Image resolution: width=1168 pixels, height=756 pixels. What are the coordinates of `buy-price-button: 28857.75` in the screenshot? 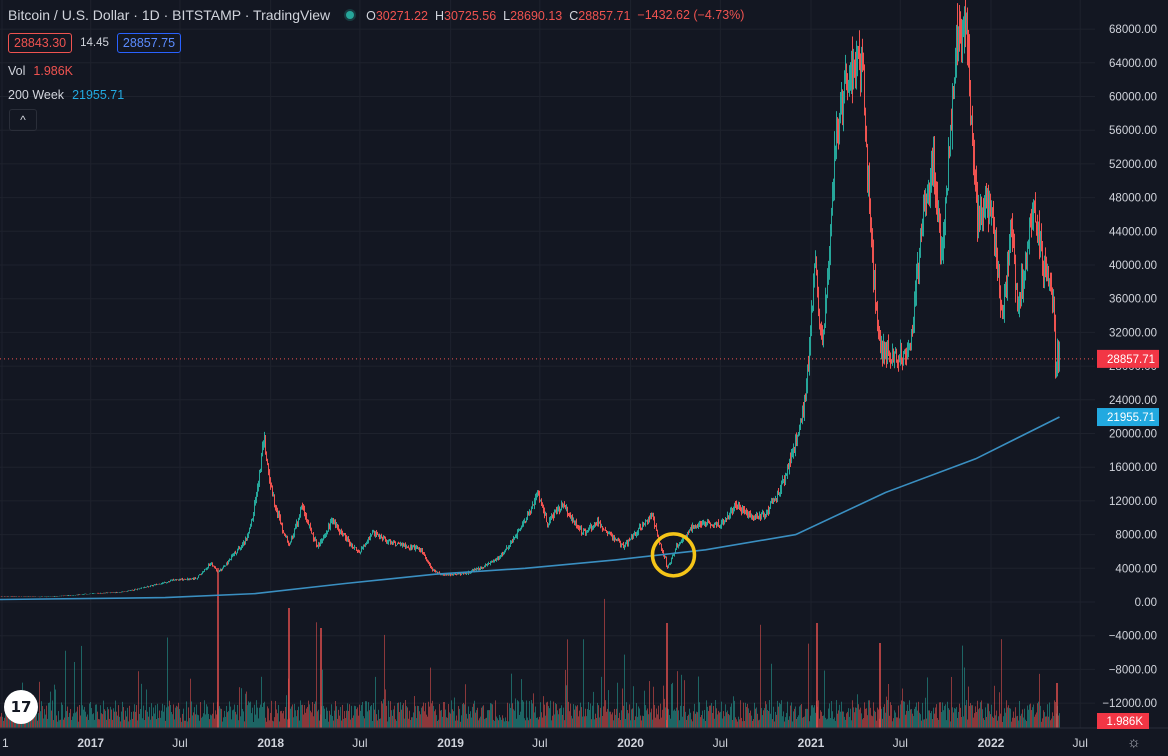 It's located at (149, 43).